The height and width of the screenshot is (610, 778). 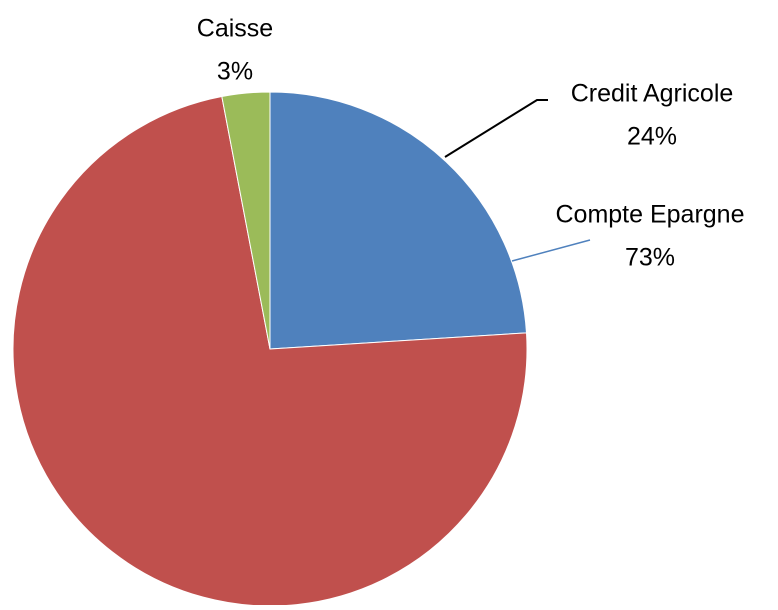 What do you see at coordinates (650, 258) in the screenshot?
I see `slice-value-label: 73%` at bounding box center [650, 258].